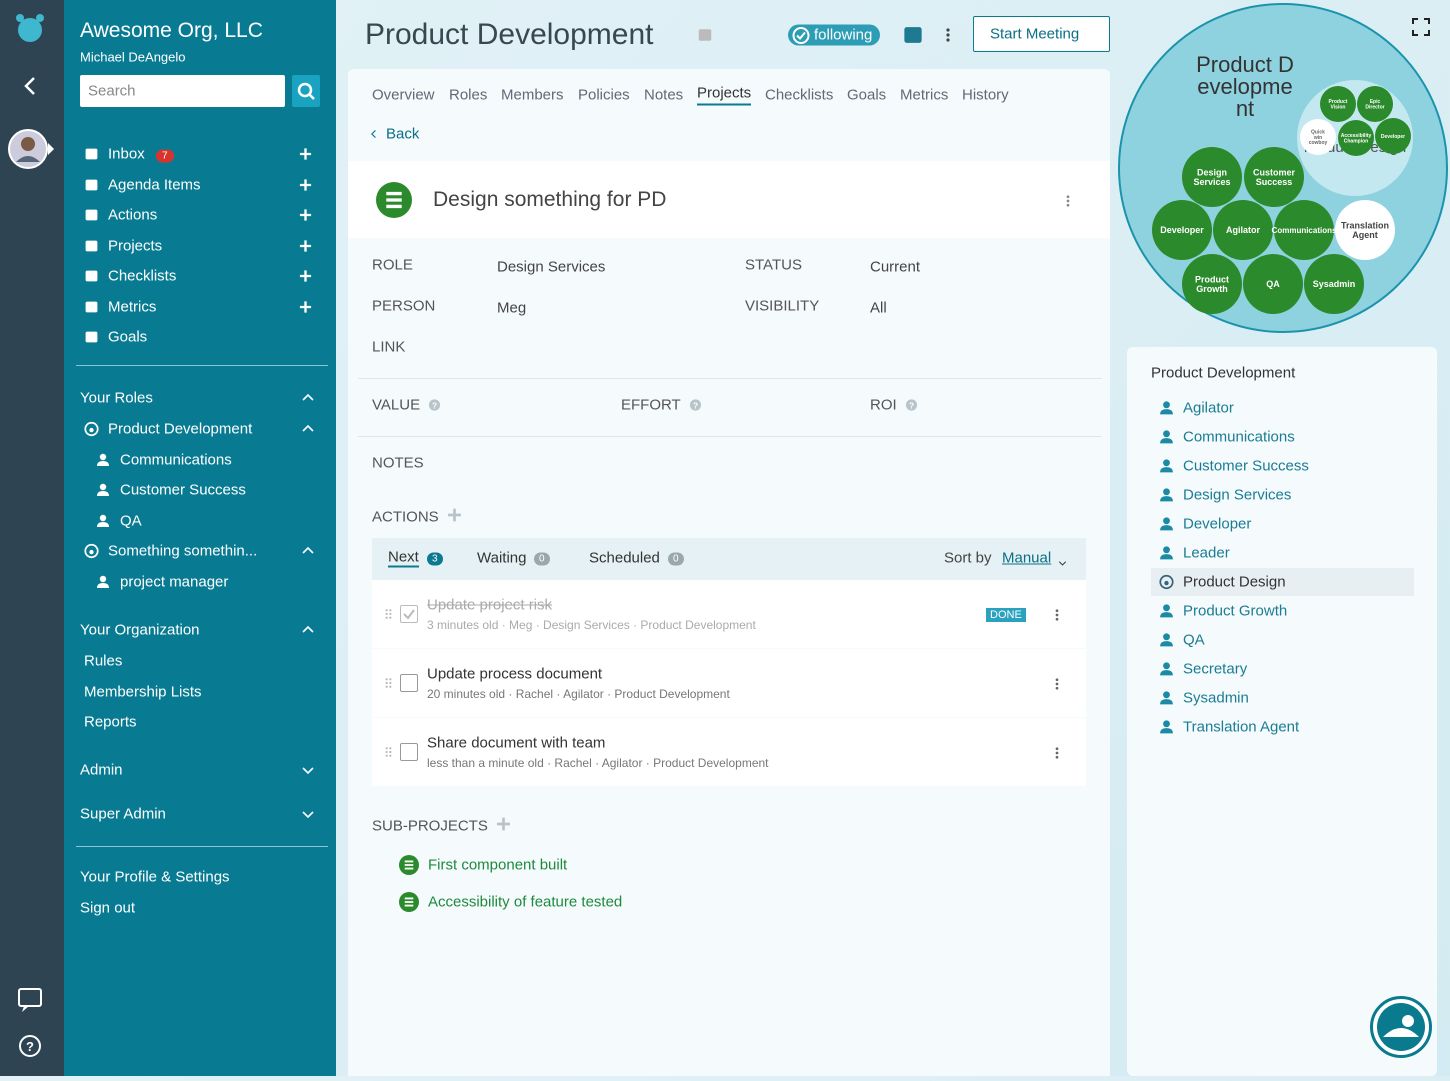 The image size is (1450, 1081). Describe the element at coordinates (624, 558) in the screenshot. I see `action-tab: Scheduled` at that location.